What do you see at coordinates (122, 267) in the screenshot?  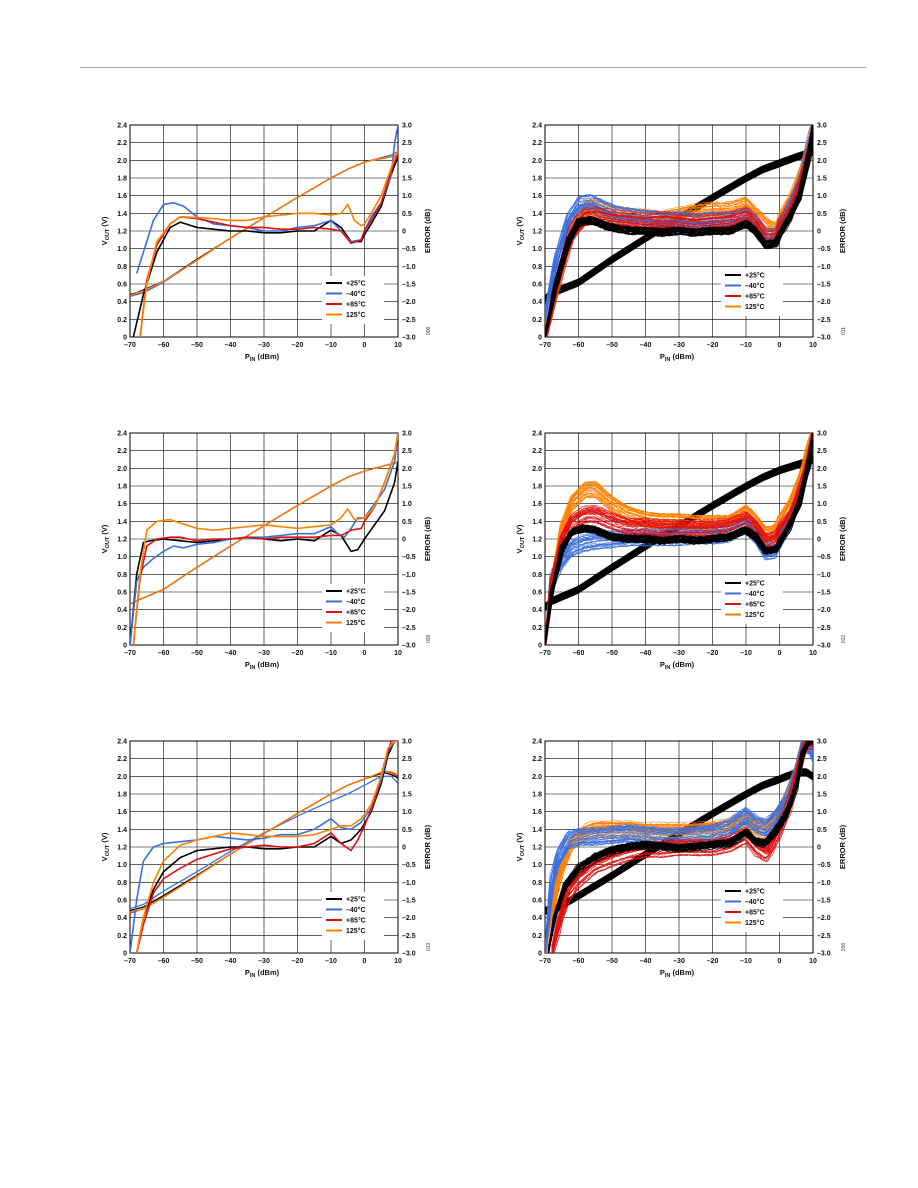 I see `y-tick-label: 0.8` at bounding box center [122, 267].